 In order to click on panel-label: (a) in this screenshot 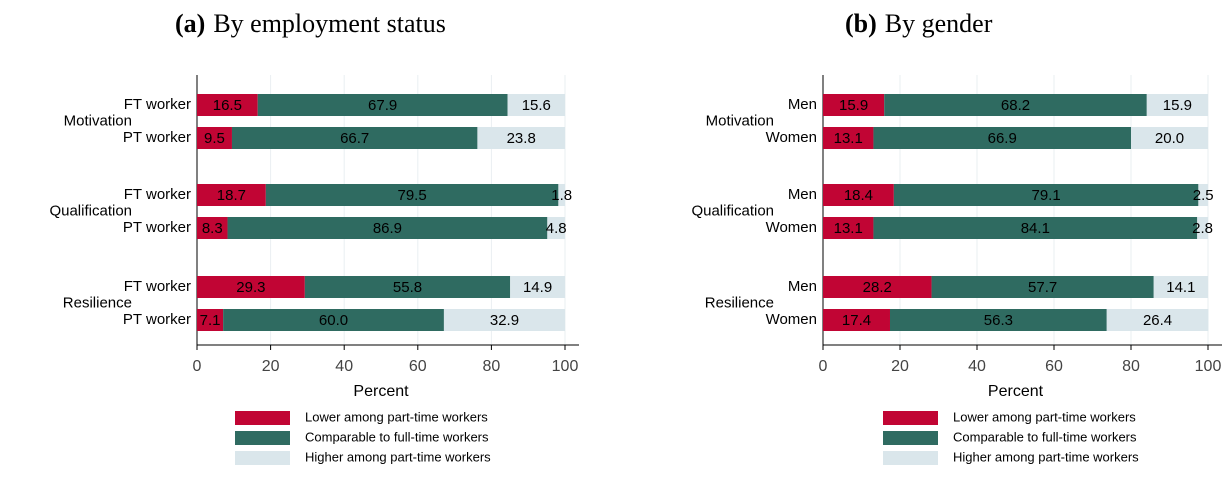, I will do `click(190, 23)`.